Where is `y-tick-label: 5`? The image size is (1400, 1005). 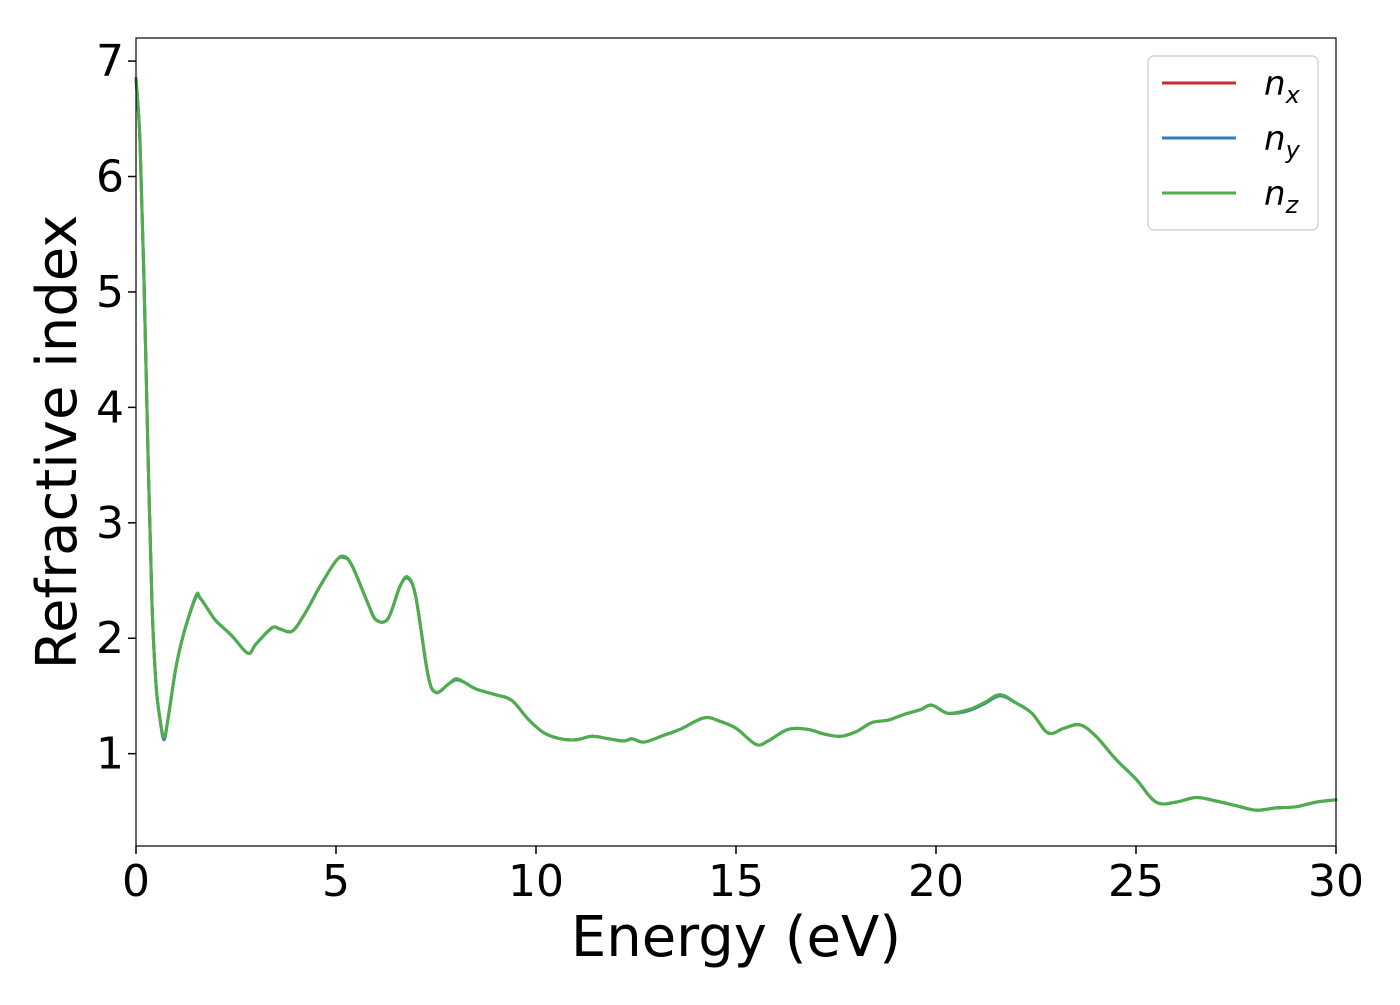
y-tick-label: 5 is located at coordinates (110, 292).